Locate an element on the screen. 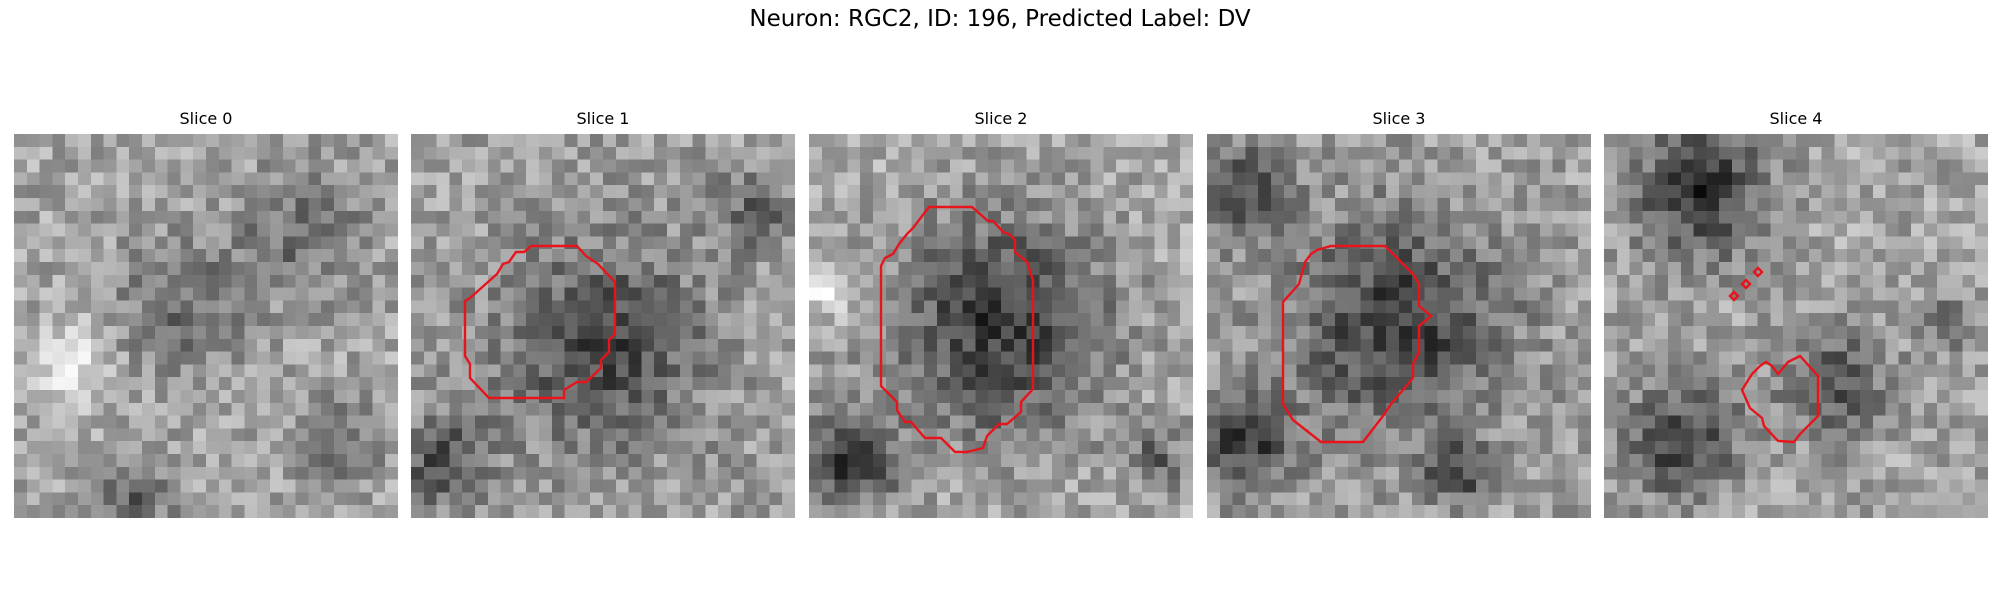 The width and height of the screenshot is (2000, 600). slice-panel-2: Slice 2 is located at coordinates (1001, 313).